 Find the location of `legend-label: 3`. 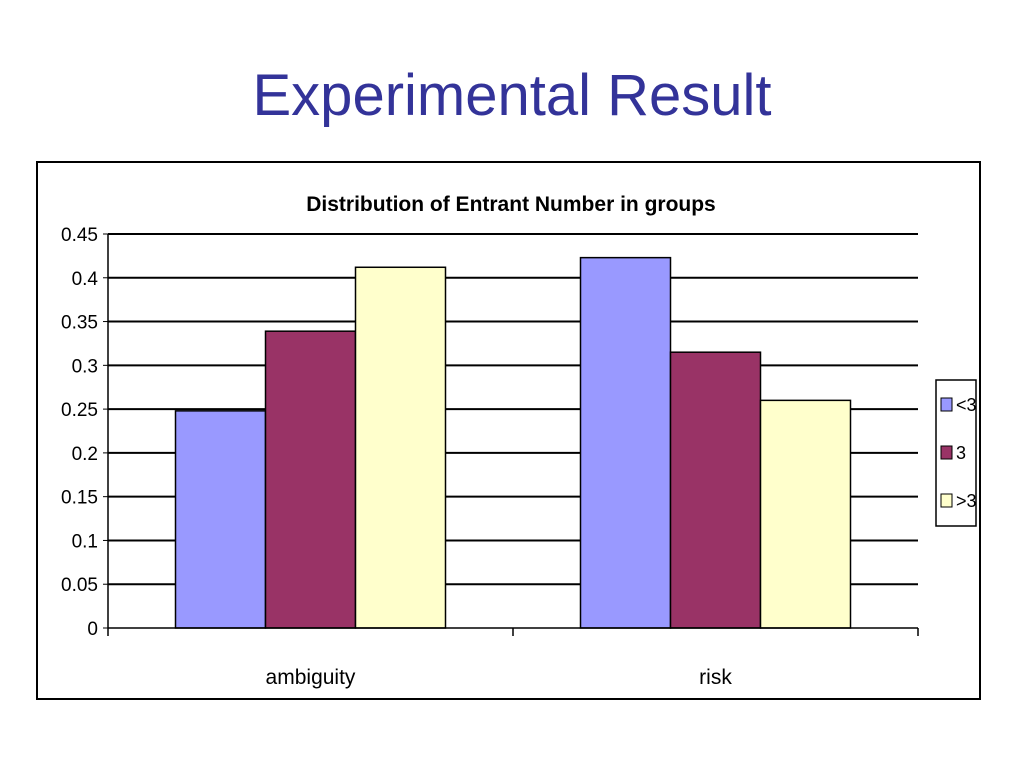

legend-label: 3 is located at coordinates (961, 453).